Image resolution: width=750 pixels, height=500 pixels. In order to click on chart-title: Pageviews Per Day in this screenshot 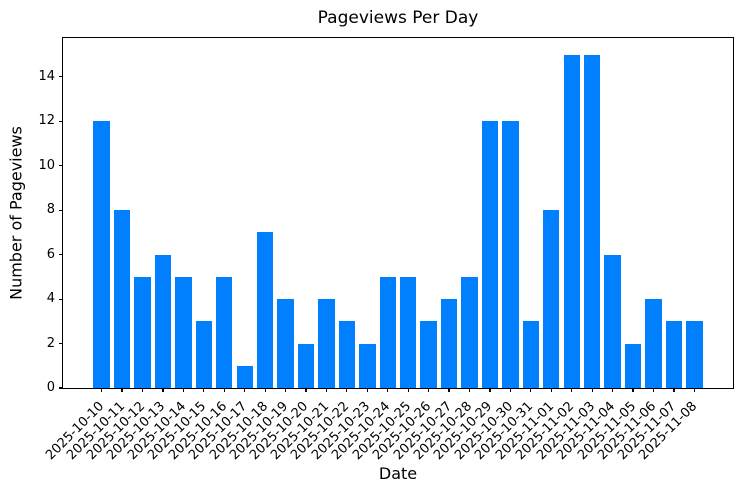, I will do `click(398, 18)`.